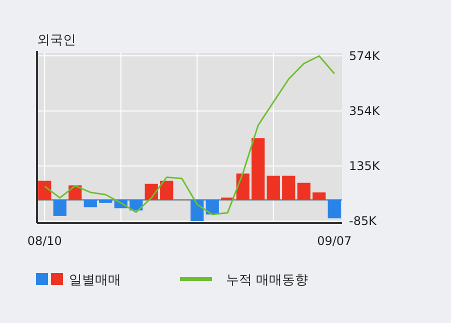 The height and width of the screenshot is (323, 451). What do you see at coordinates (95, 280) in the screenshot?
I see `legend-label: 일별매매` at bounding box center [95, 280].